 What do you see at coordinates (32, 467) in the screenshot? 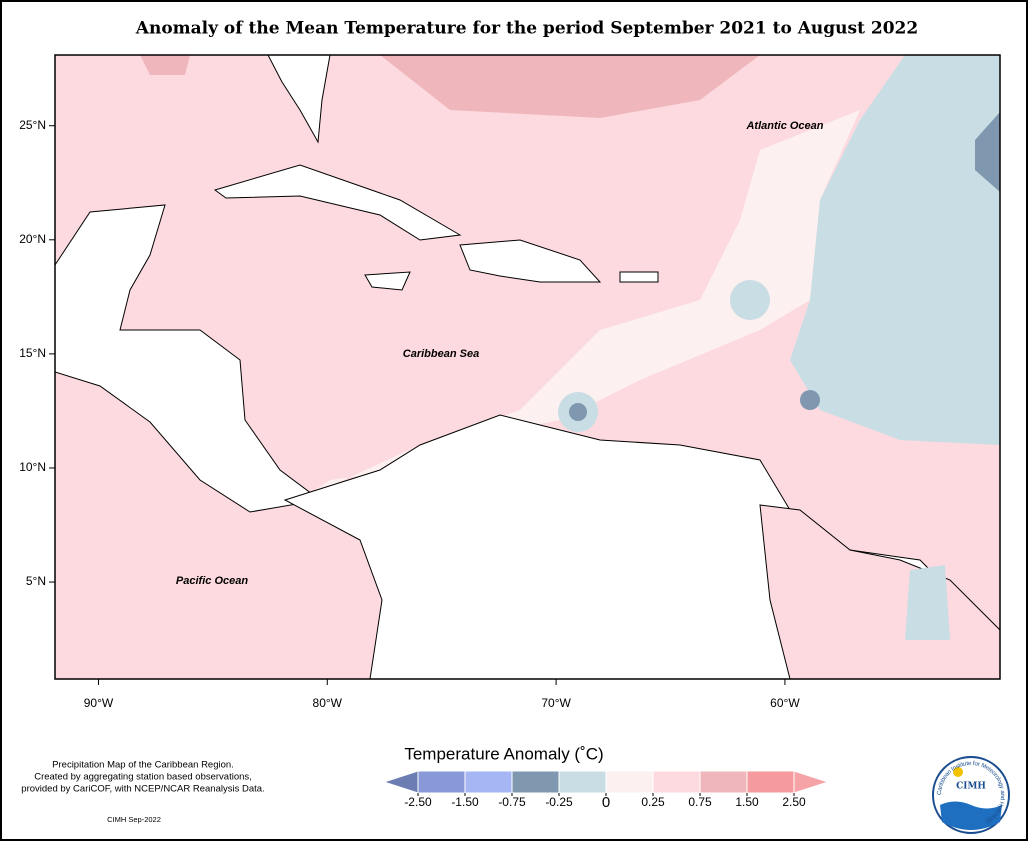
I see `y-tick-label: 10°N` at bounding box center [32, 467].